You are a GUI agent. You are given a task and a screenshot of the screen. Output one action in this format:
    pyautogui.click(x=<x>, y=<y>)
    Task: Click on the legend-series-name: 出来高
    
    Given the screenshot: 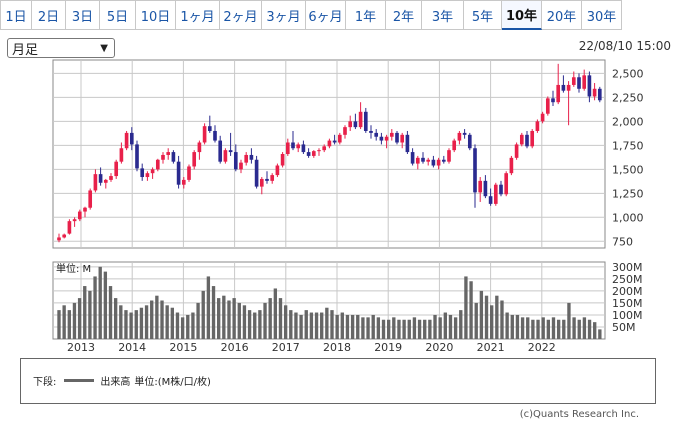 What is the action you would take?
    pyautogui.click(x=115, y=382)
    